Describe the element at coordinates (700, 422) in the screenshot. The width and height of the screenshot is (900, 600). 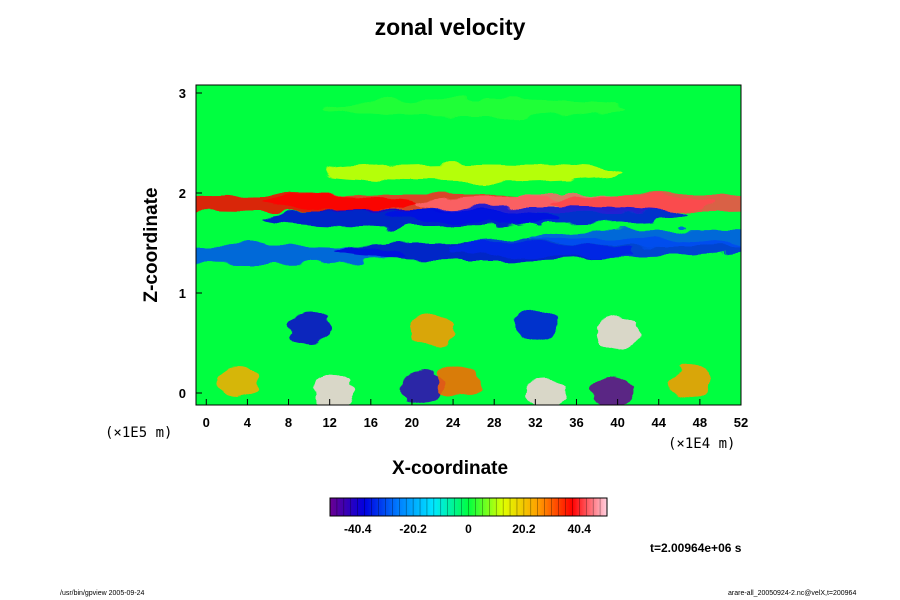
I see `x-tick-label-48: 48` at that location.